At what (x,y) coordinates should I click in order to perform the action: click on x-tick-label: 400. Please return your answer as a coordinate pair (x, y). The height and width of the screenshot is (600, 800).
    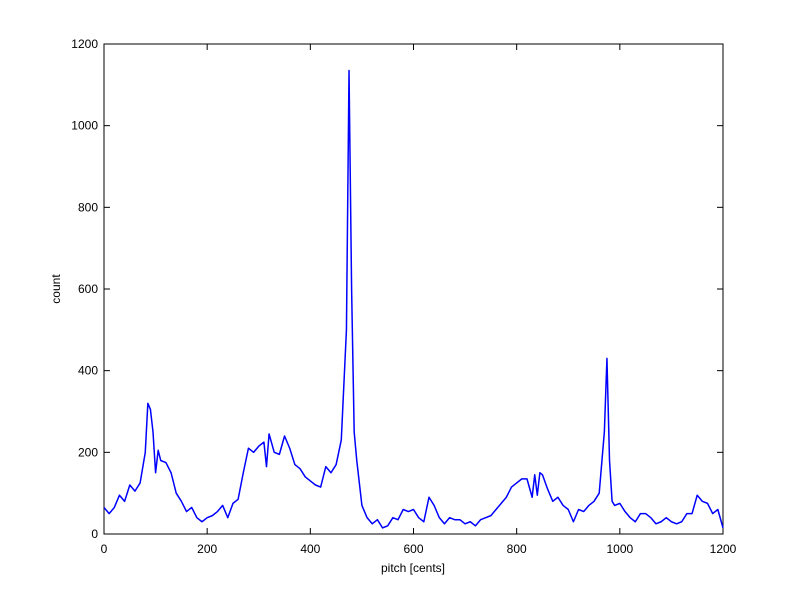
    Looking at the image, I should click on (310, 549).